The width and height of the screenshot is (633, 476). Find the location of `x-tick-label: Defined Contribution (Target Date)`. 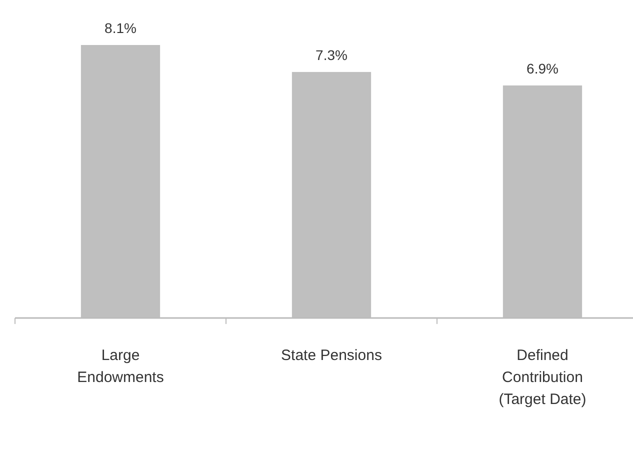

x-tick-label: Defined Contribution (Target Date) is located at coordinates (542, 377).